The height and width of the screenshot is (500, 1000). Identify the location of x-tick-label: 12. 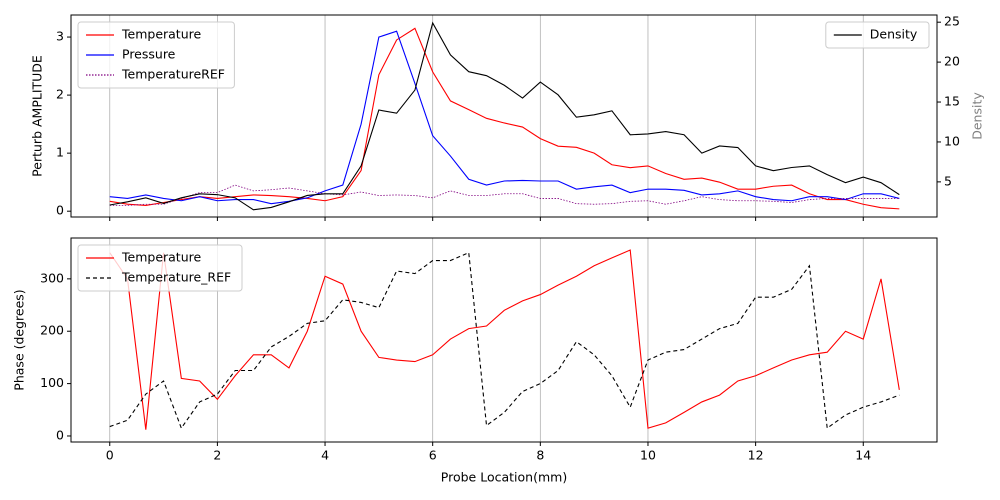
(756, 455).